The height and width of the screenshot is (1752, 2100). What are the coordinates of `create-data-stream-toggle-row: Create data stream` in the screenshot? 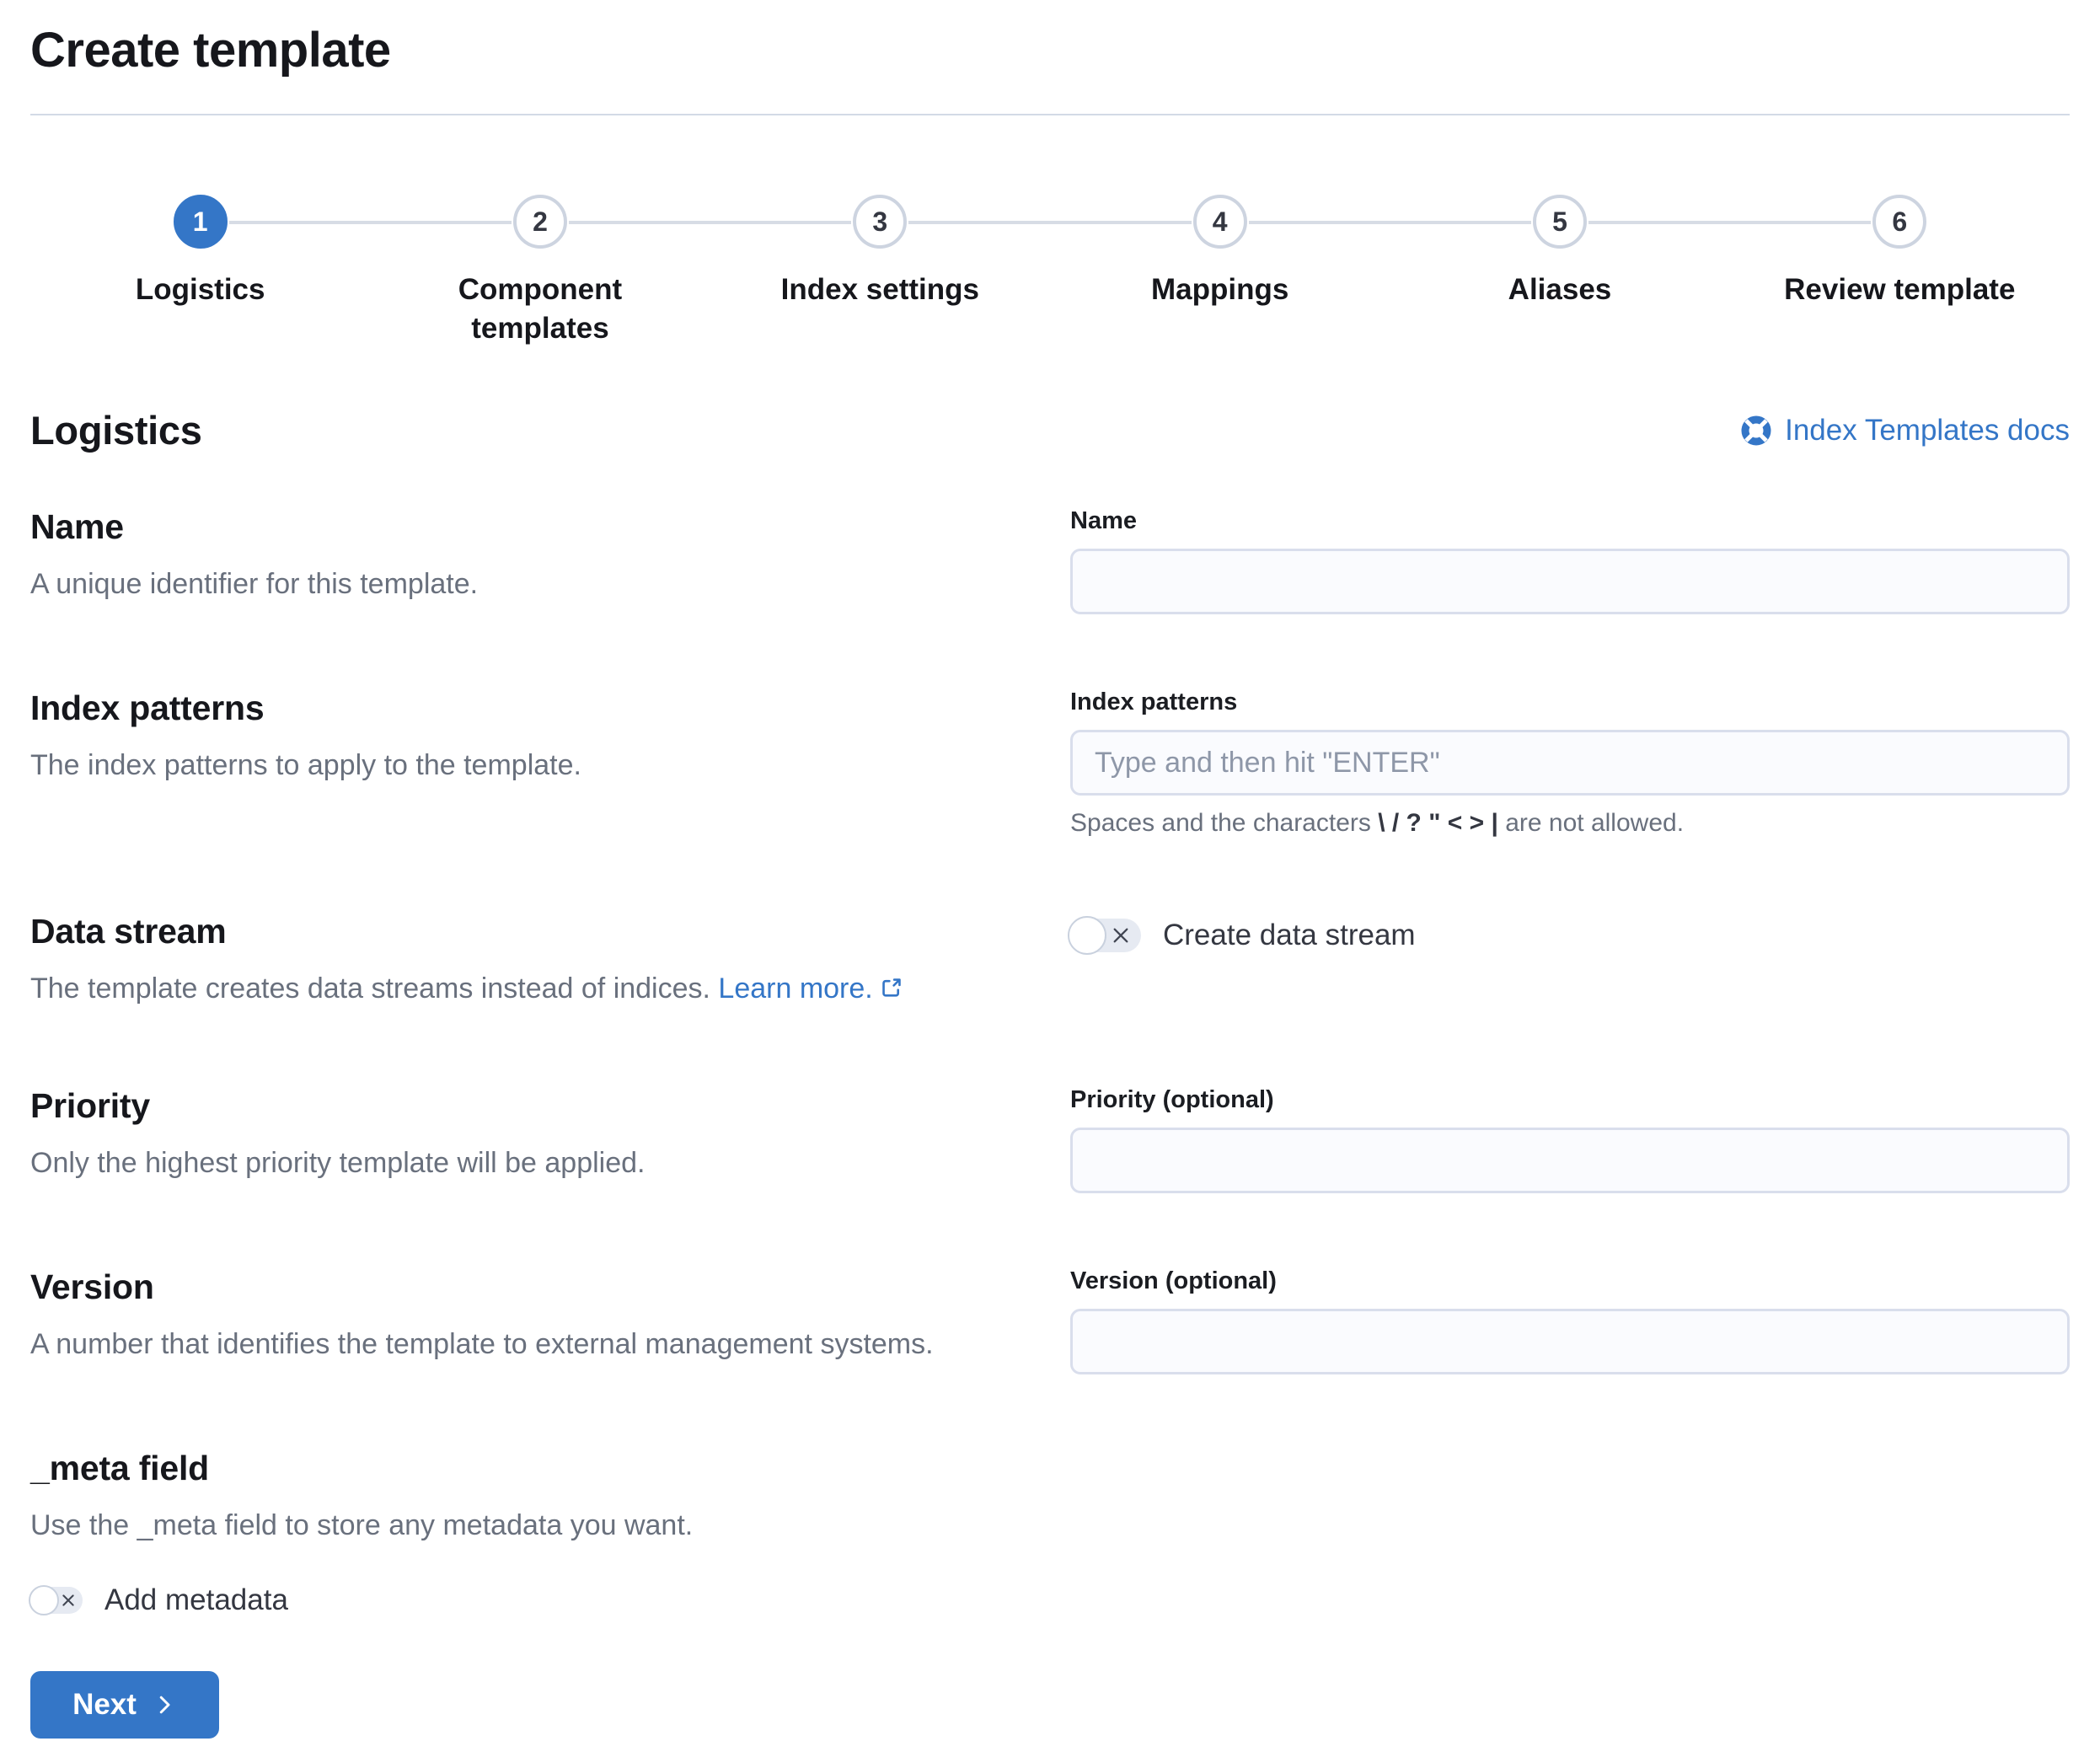 It's located at (1569, 936).